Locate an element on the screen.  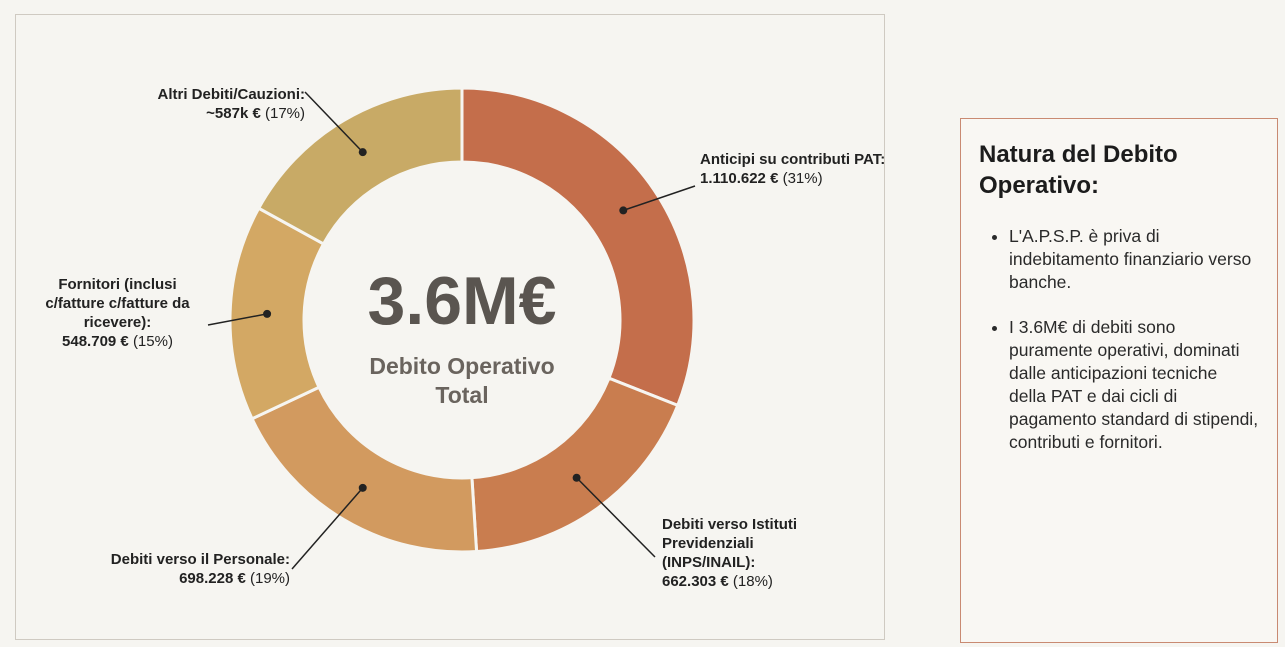
center-label: Debito Operativo Total is located at coordinates (462, 380).